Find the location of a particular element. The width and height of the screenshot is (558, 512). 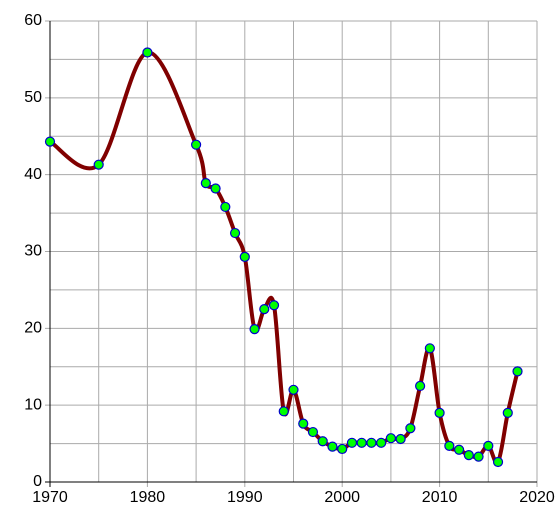

y-tick-label: 60 is located at coordinates (33, 20).